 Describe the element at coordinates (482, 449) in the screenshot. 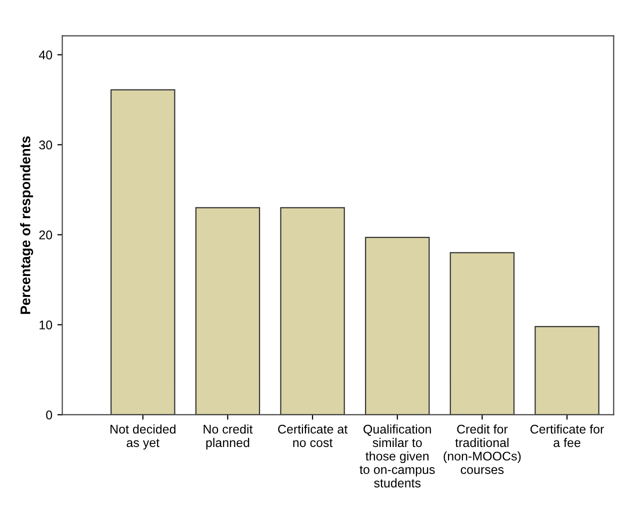

I see `x-tick-label: Credit for traditional (non-MOOCs) courses` at that location.